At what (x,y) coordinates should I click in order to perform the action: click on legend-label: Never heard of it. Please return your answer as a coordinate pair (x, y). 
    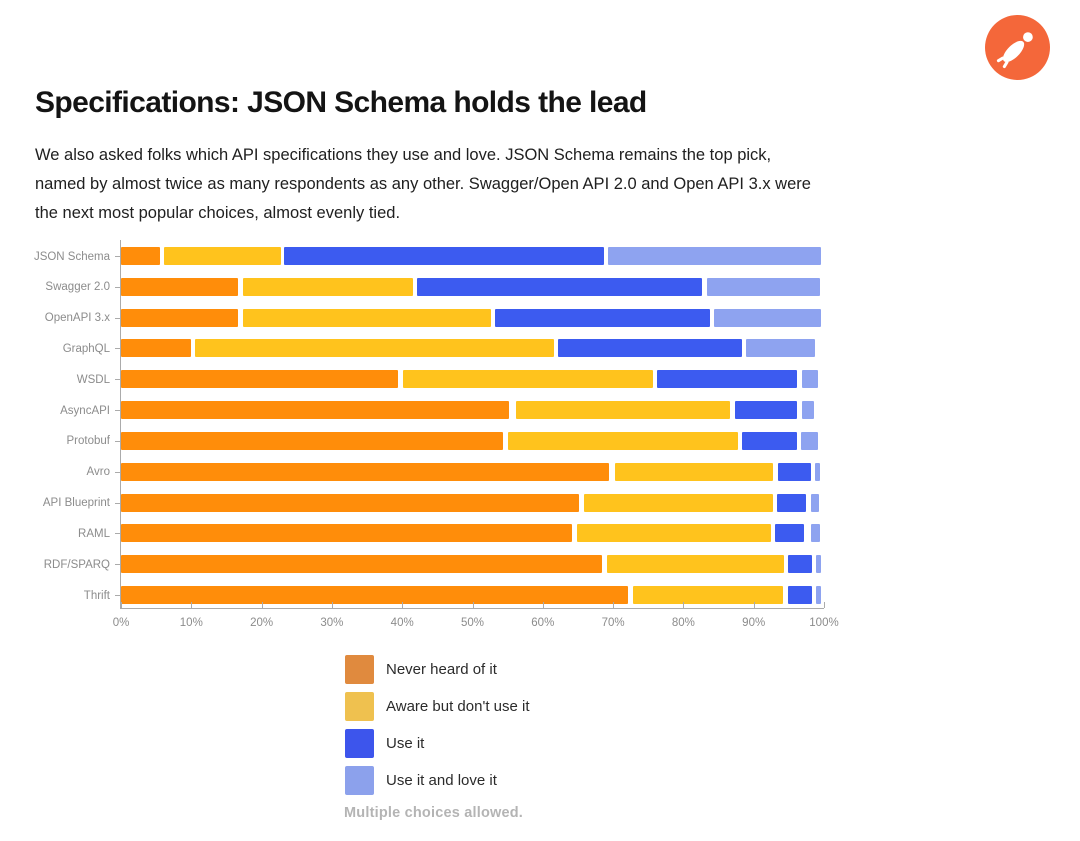
    Looking at the image, I should click on (441, 669).